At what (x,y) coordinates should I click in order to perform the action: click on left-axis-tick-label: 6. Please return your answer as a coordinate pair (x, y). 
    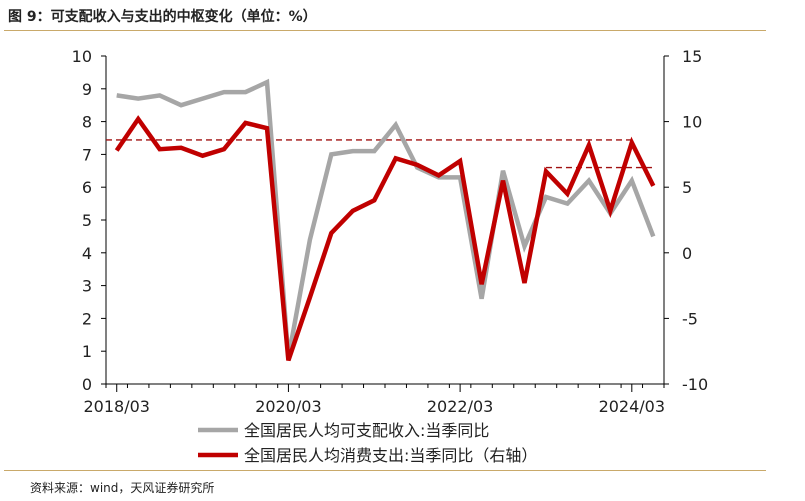
    Looking at the image, I should click on (87, 187).